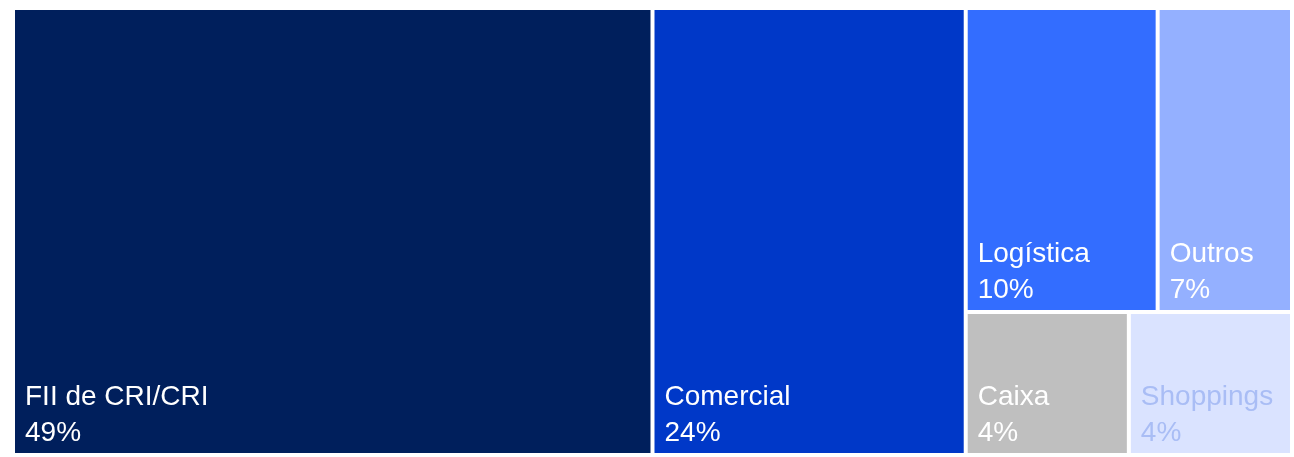 The width and height of the screenshot is (1294, 457). Describe the element at coordinates (1013, 395) in the screenshot. I see `category-label: Caixa` at that location.